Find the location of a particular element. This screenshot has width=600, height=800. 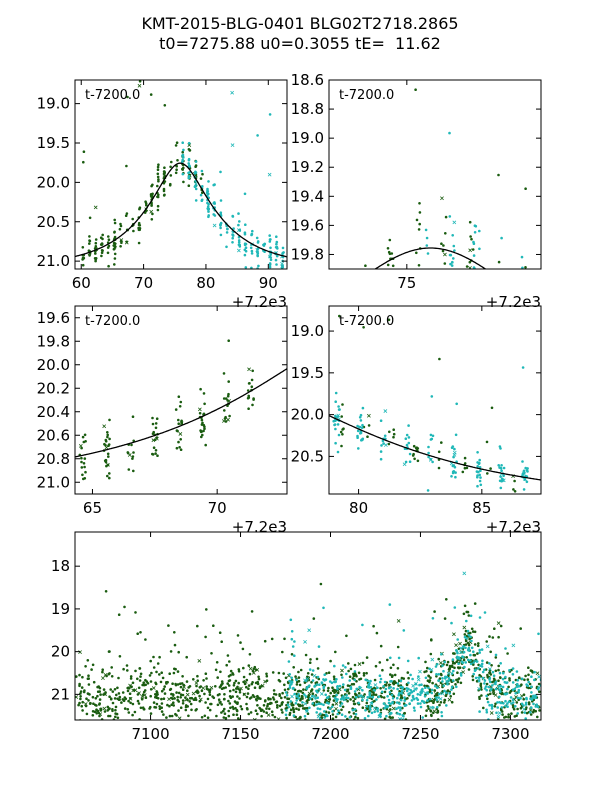

axes-frame is located at coordinates (181, 174).